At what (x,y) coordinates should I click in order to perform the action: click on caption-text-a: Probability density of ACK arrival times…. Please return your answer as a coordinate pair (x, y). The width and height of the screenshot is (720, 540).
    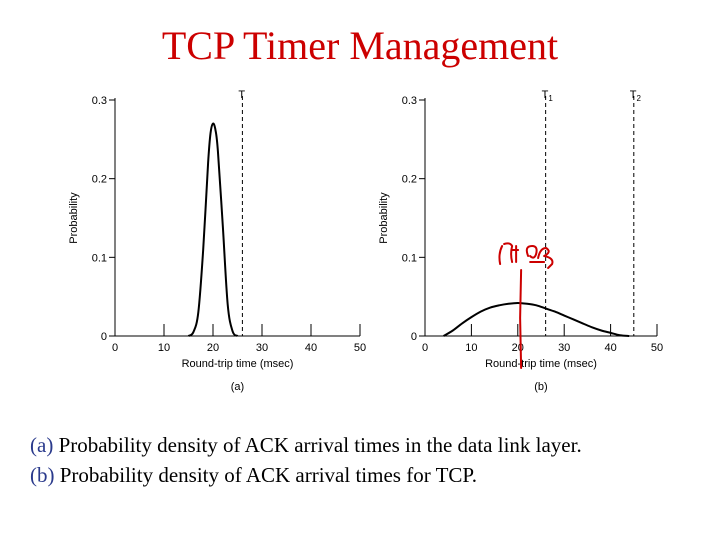
    Looking at the image, I should click on (317, 445).